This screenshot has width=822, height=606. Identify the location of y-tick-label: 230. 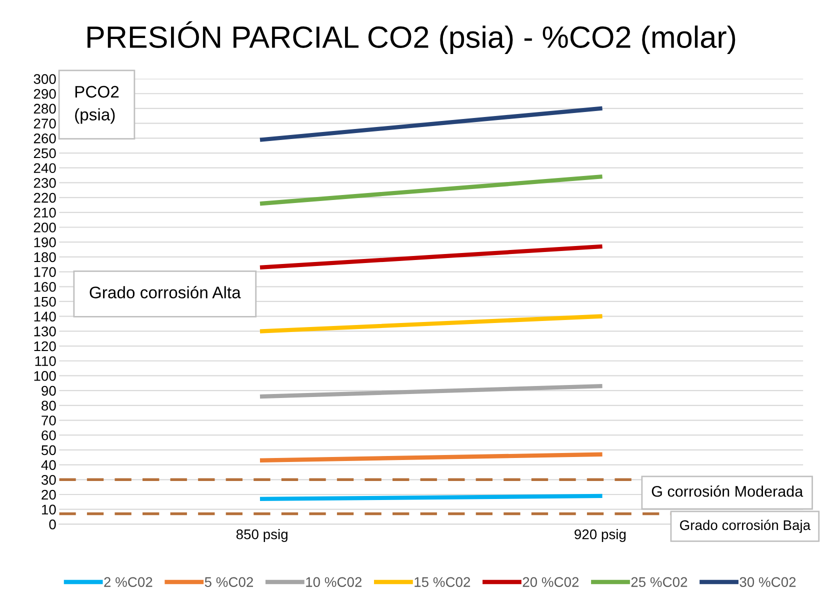
(45, 183).